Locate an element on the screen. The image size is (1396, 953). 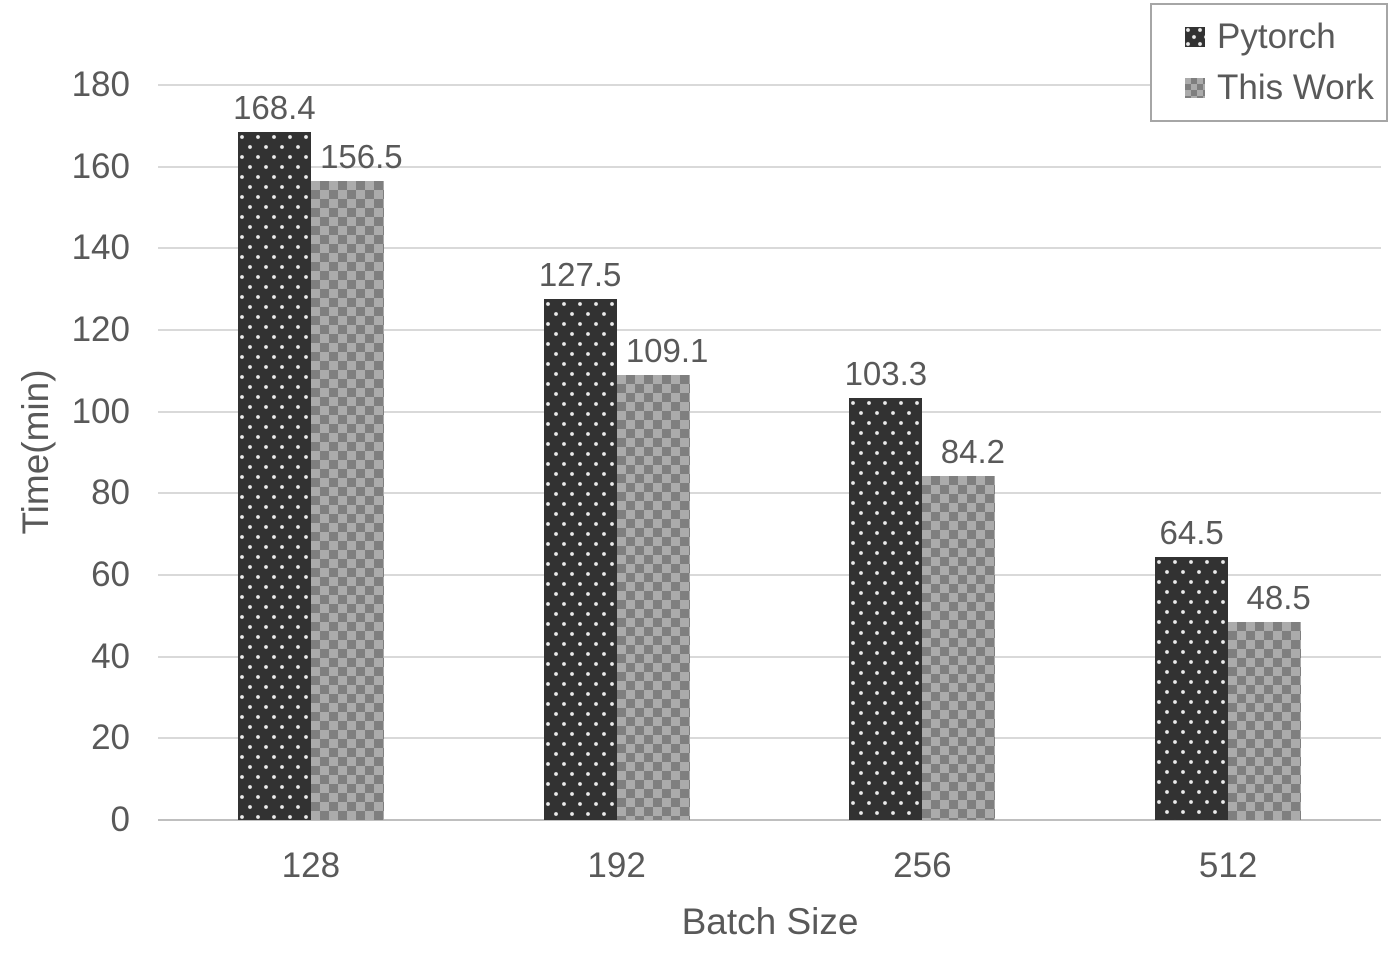
y-tick-label-160: 160 is located at coordinates (100, 166).